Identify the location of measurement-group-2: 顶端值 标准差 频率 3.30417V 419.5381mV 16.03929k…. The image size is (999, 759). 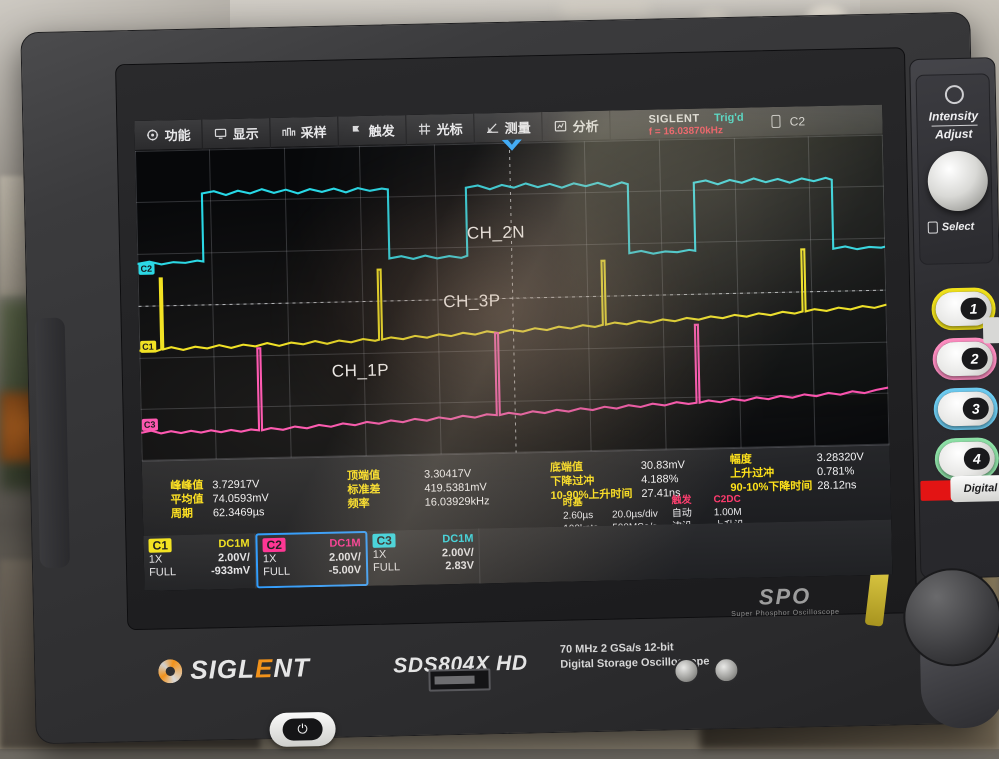
(418, 488).